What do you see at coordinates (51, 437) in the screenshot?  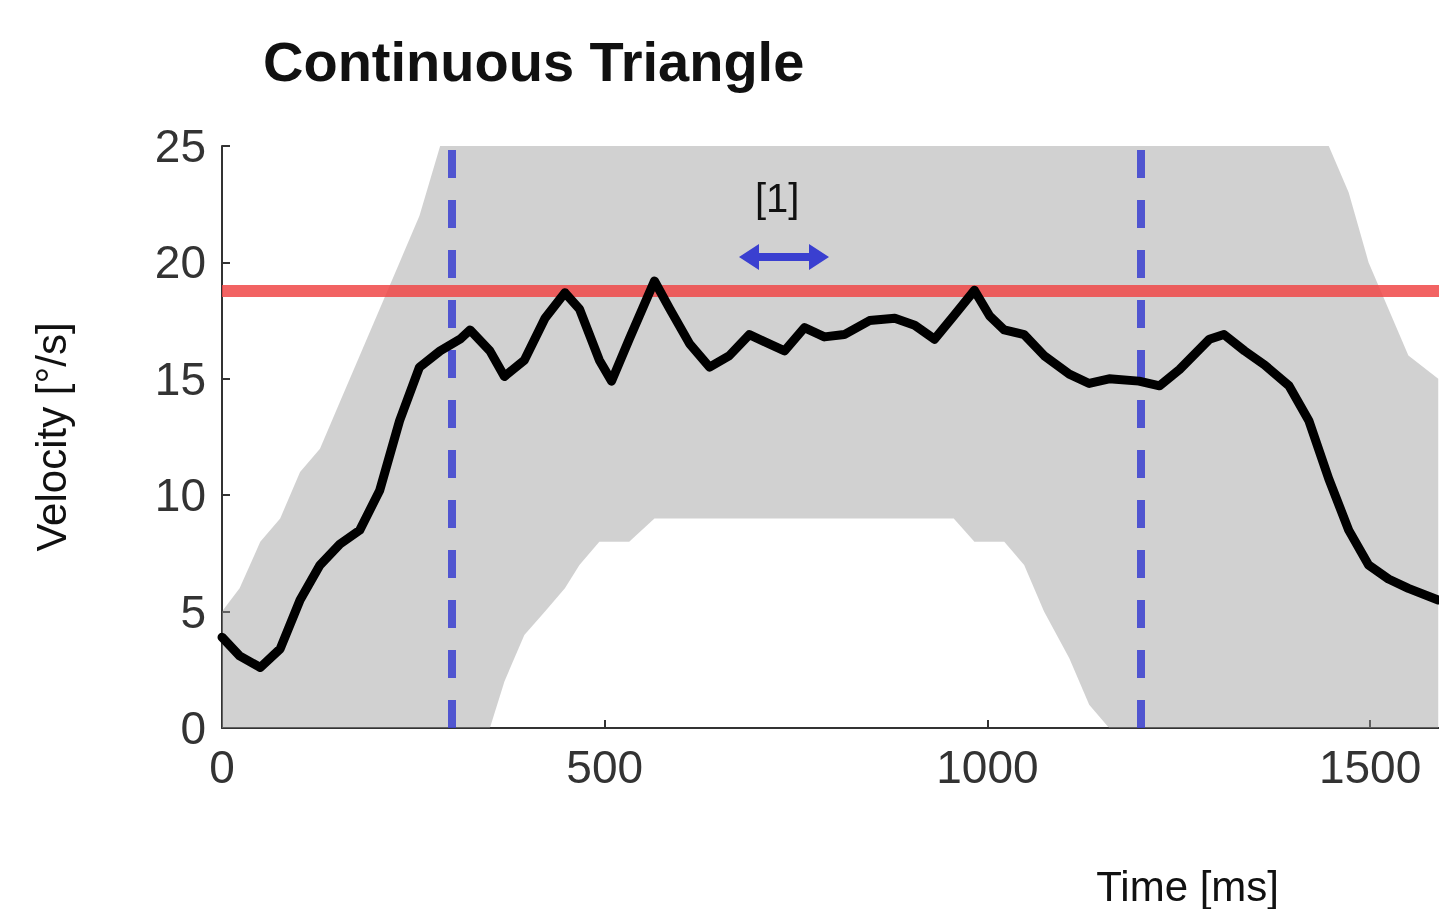 I see `y-axis-title: Velocity [°/s]` at bounding box center [51, 437].